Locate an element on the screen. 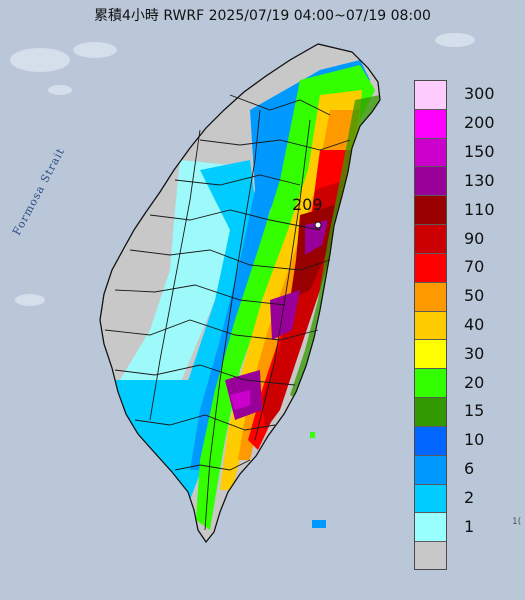 This screenshot has height=600, width=525. legend-label: 70 is located at coordinates (474, 267).